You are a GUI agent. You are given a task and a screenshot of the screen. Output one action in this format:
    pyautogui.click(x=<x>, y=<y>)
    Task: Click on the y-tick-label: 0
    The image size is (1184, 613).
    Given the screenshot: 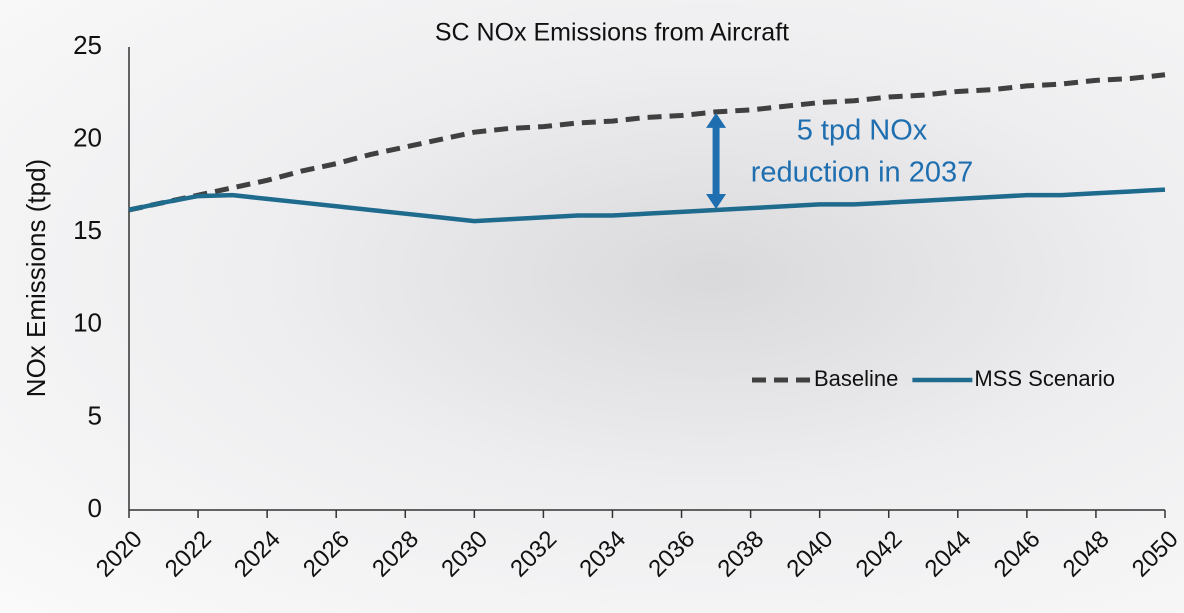 What is the action you would take?
    pyautogui.click(x=95, y=508)
    